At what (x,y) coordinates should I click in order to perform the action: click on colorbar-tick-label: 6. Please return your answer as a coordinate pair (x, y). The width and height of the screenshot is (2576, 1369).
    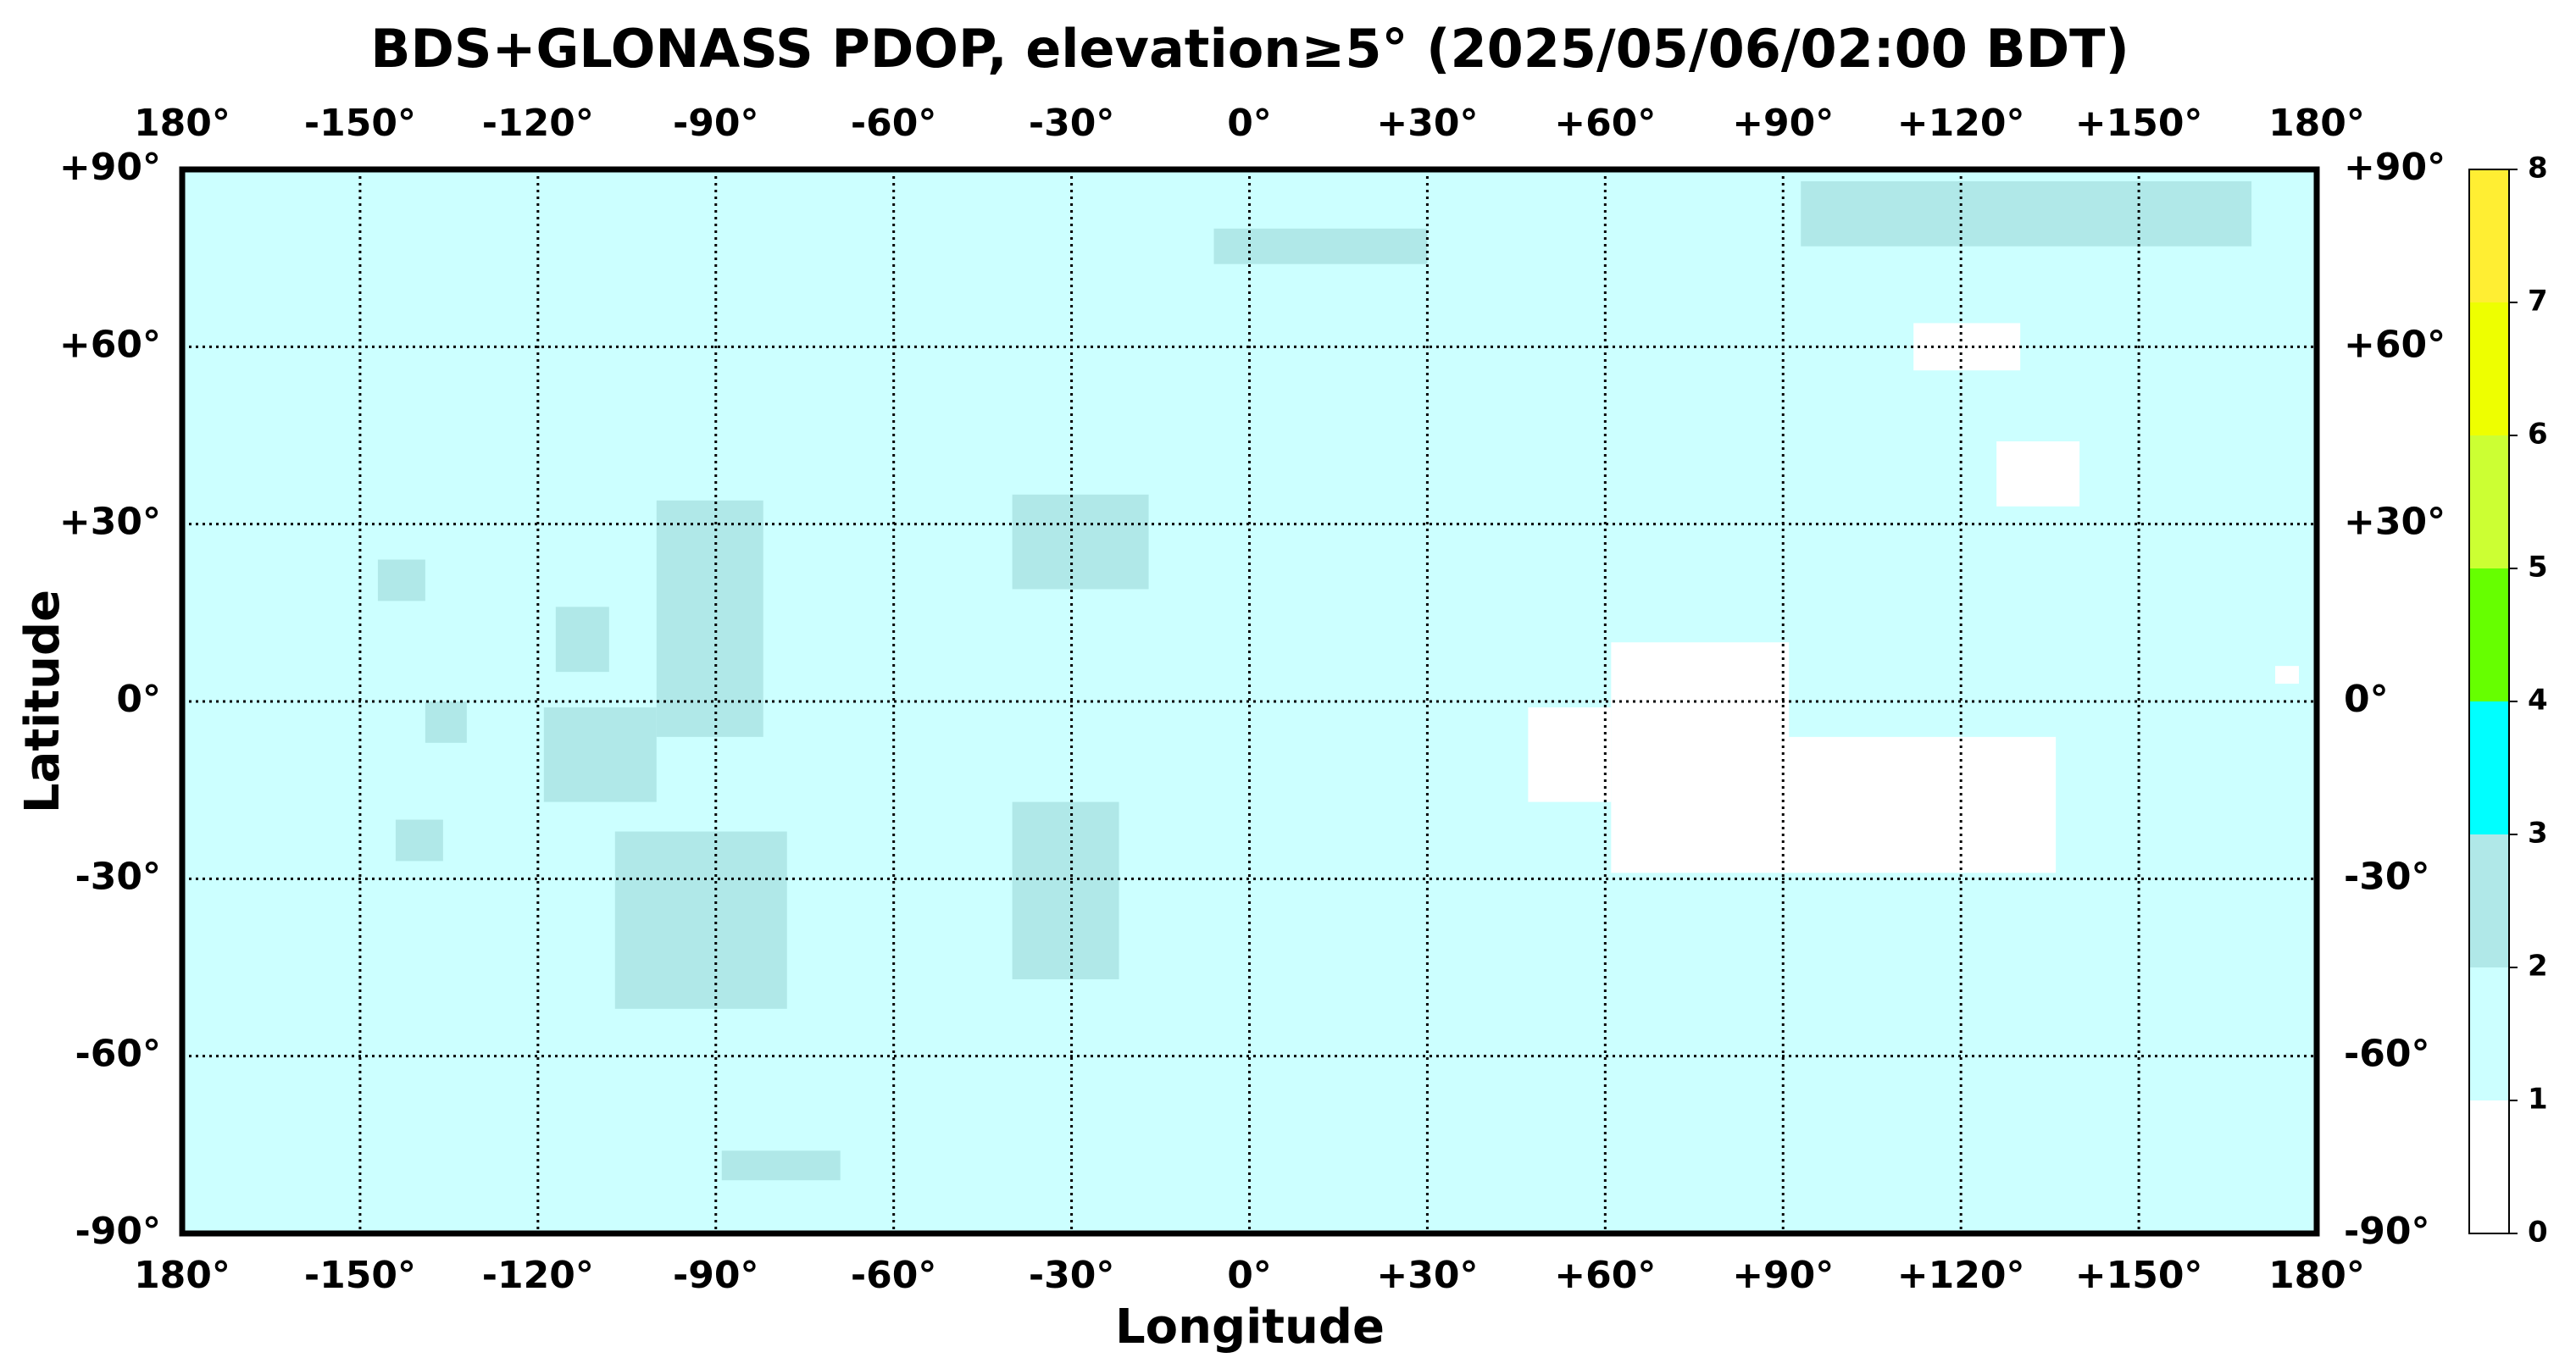
    Looking at the image, I should click on (2538, 435).